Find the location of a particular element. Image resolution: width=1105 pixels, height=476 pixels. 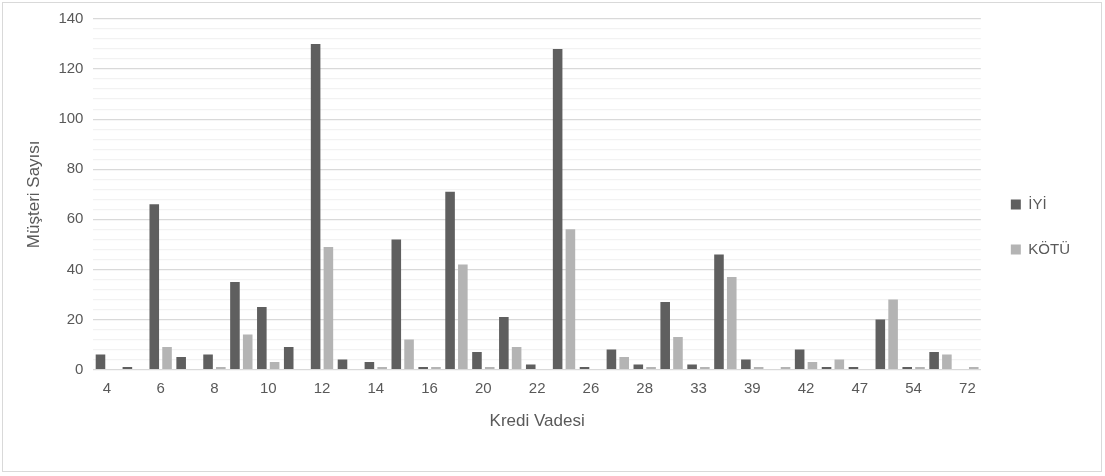

x-tick-label: 12 is located at coordinates (322, 387).